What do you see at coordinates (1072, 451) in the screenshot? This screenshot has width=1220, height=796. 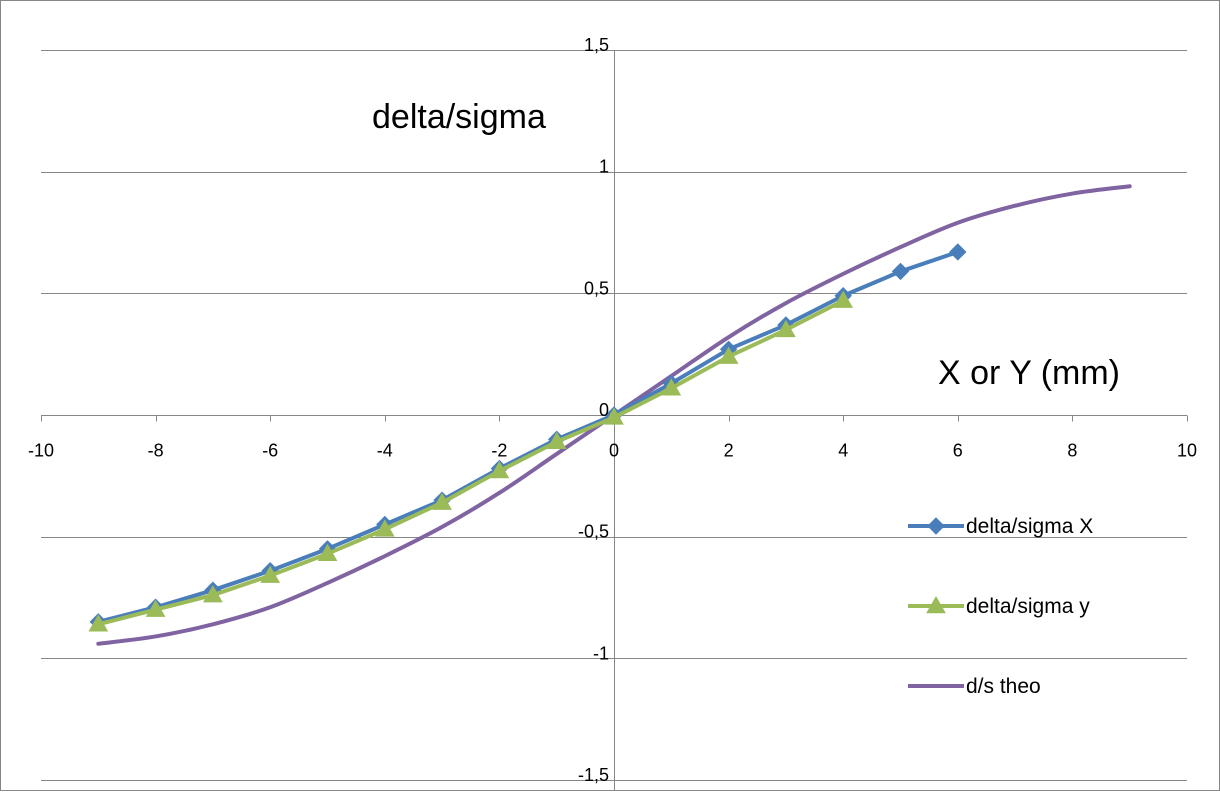 I see `x-tick-label: 8` at bounding box center [1072, 451].